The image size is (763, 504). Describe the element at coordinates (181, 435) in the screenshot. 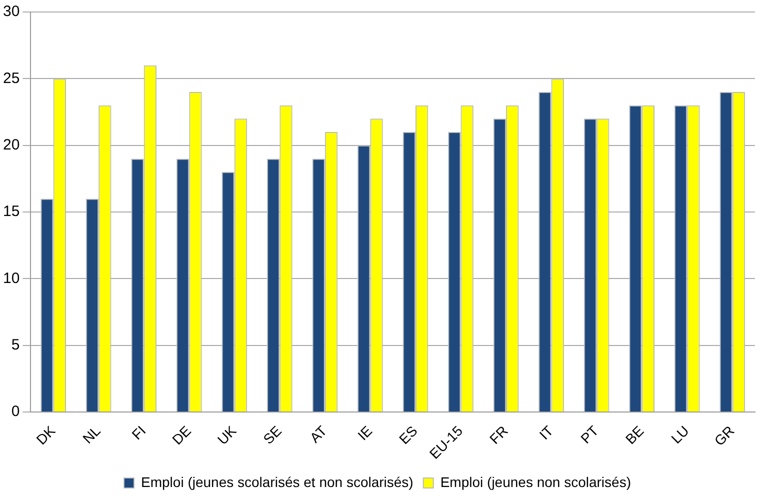

I see `x-tick-label: DE` at that location.